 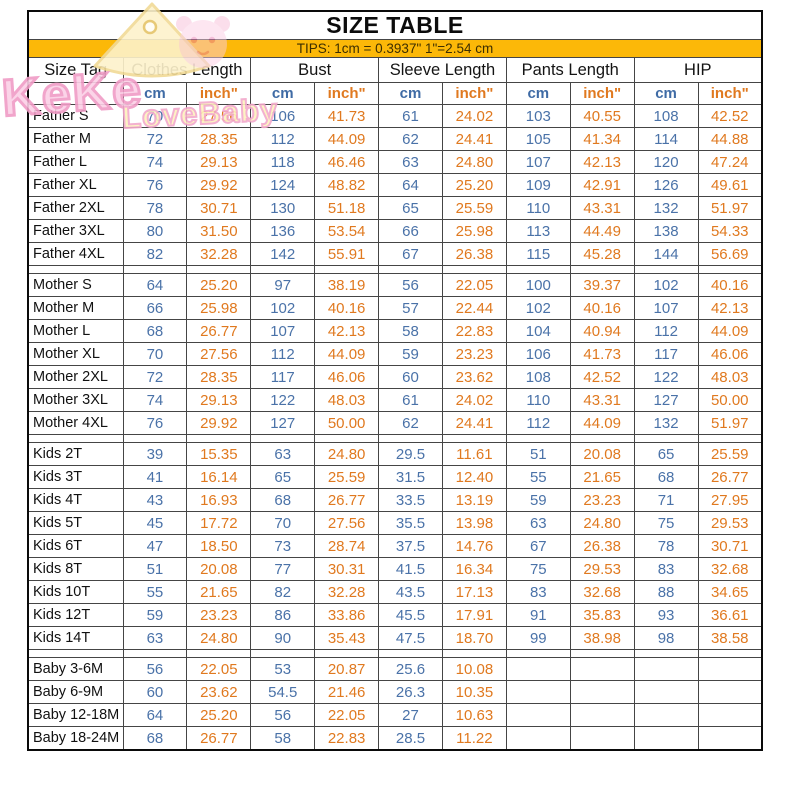 I want to click on tips-row: TIPS: 1cm = 0.3937" 1"=2.54 cm, so click(x=395, y=48).